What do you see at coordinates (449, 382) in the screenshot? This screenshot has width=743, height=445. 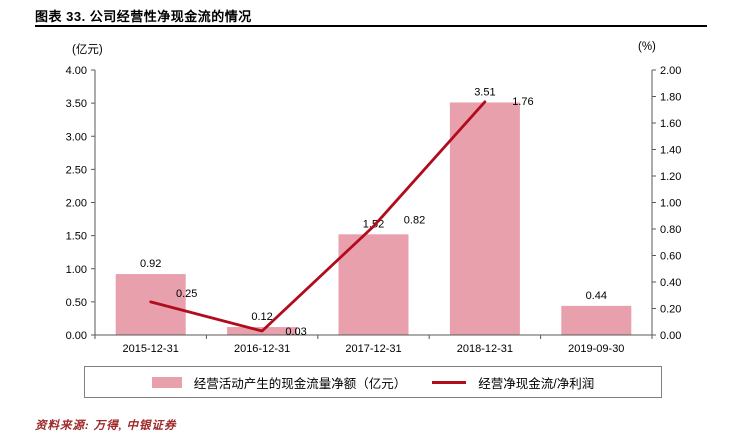 I see `line-series-swatch` at bounding box center [449, 382].